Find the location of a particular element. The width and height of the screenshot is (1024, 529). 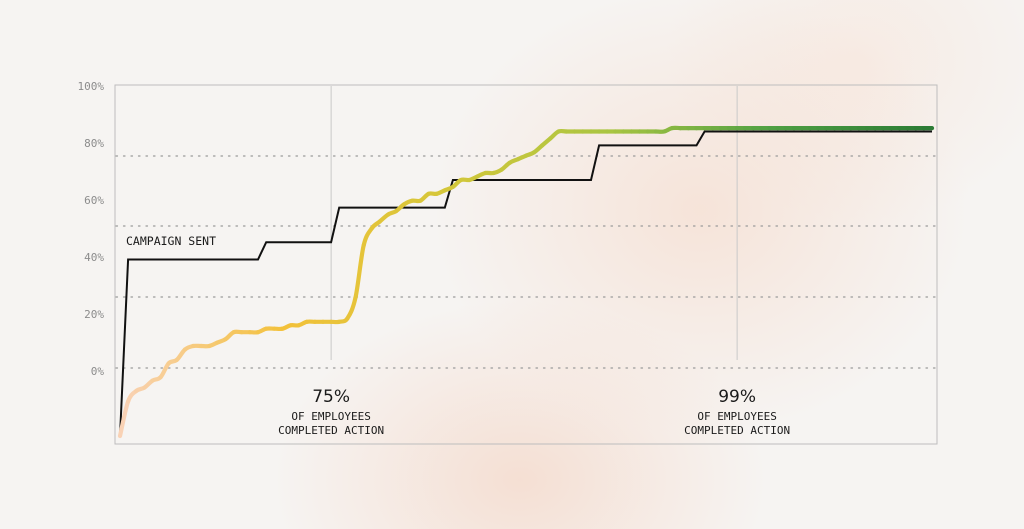

series-label-campaign-sent: CAMPAIGN SENT is located at coordinates (171, 241).